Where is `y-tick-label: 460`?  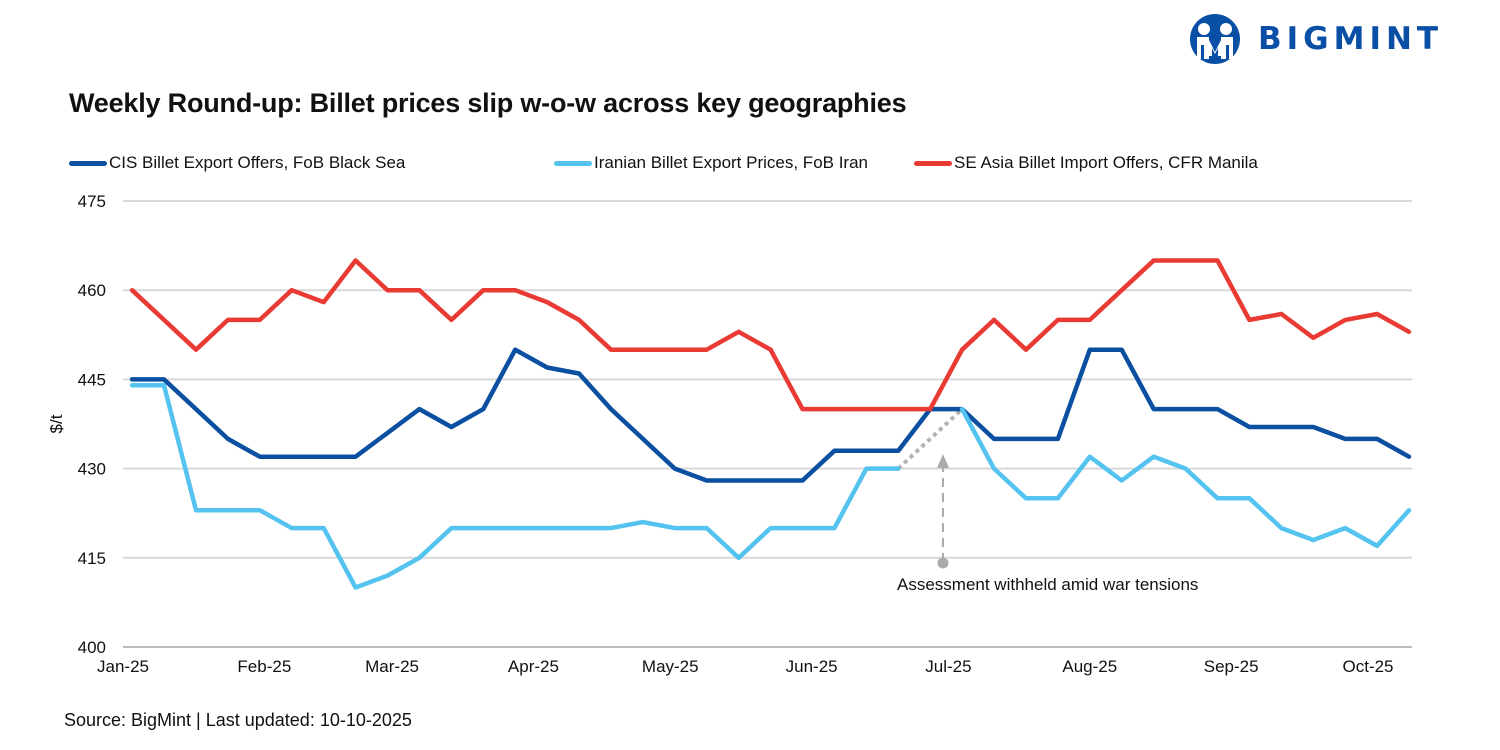
y-tick-label: 460 is located at coordinates (92, 290).